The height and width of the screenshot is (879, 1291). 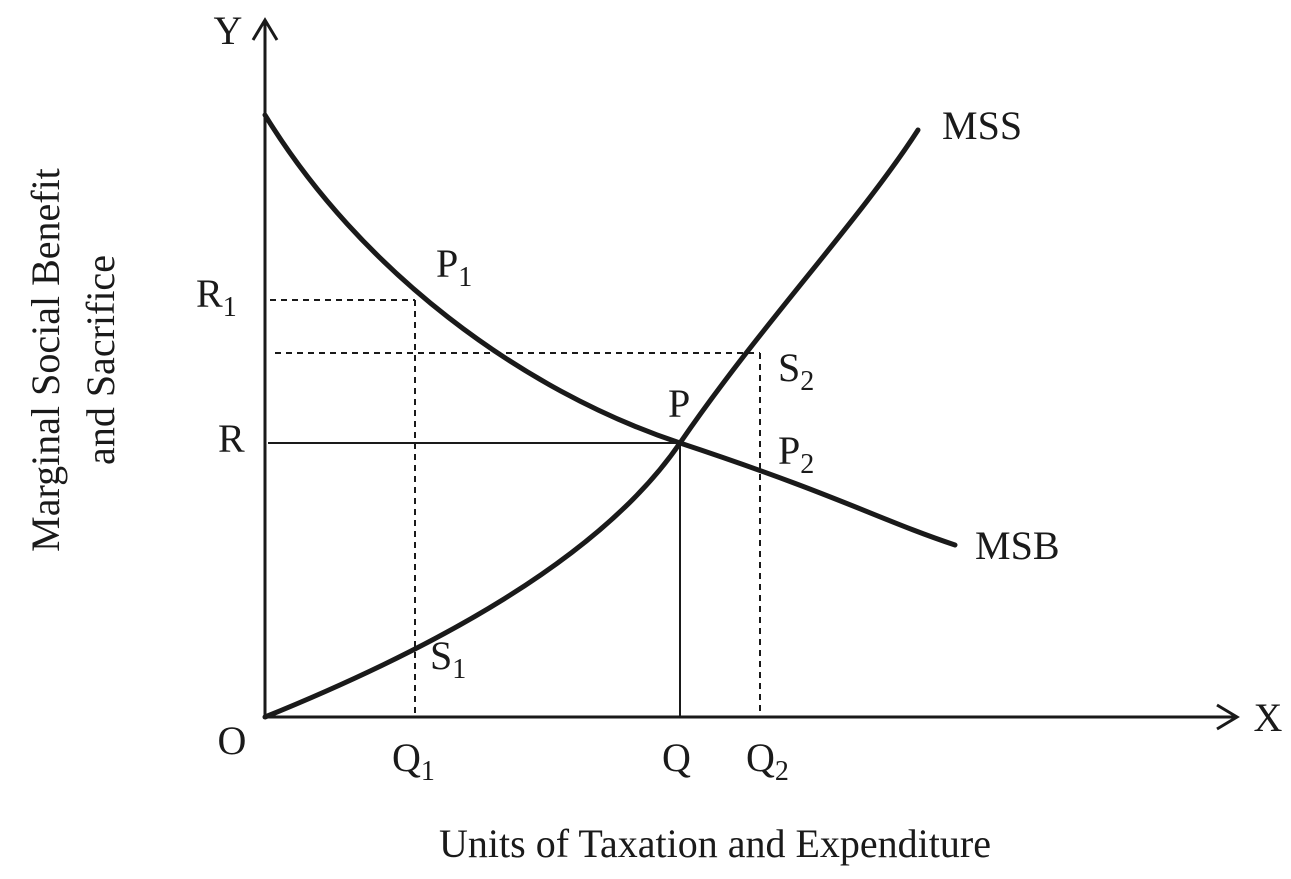 What do you see at coordinates (232, 740) in the screenshot?
I see `origin-label: O` at bounding box center [232, 740].